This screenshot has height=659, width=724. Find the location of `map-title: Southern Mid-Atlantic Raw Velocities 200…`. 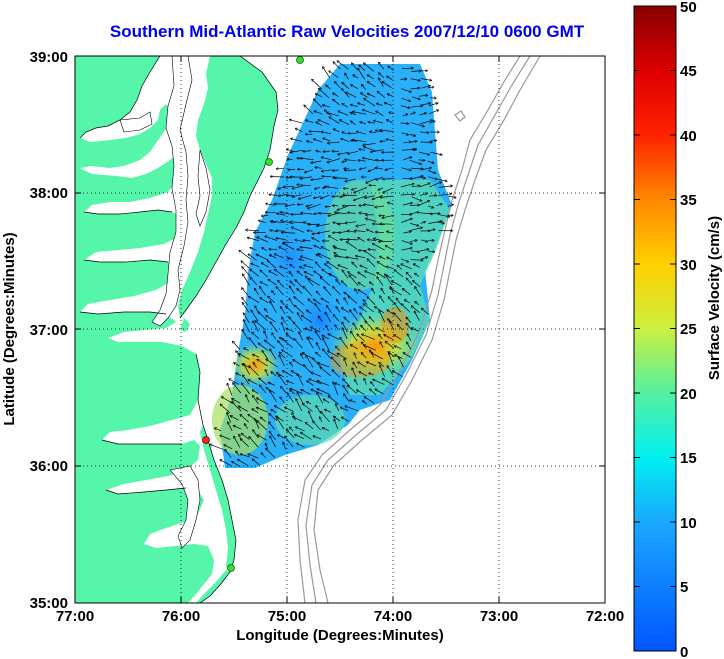

map-title: Southern Mid-Atlantic Raw Velocities 200… is located at coordinates (347, 31).